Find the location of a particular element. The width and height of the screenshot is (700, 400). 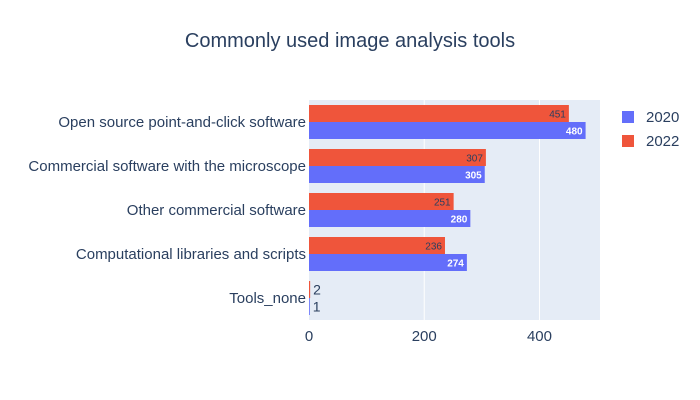

x-tick-label: 0 is located at coordinates (309, 336).